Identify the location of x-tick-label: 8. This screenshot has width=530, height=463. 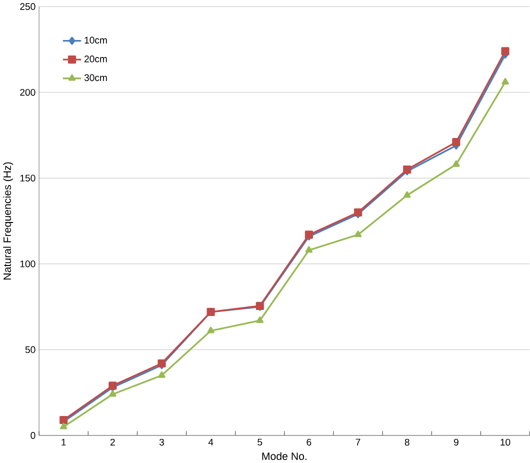
(407, 442).